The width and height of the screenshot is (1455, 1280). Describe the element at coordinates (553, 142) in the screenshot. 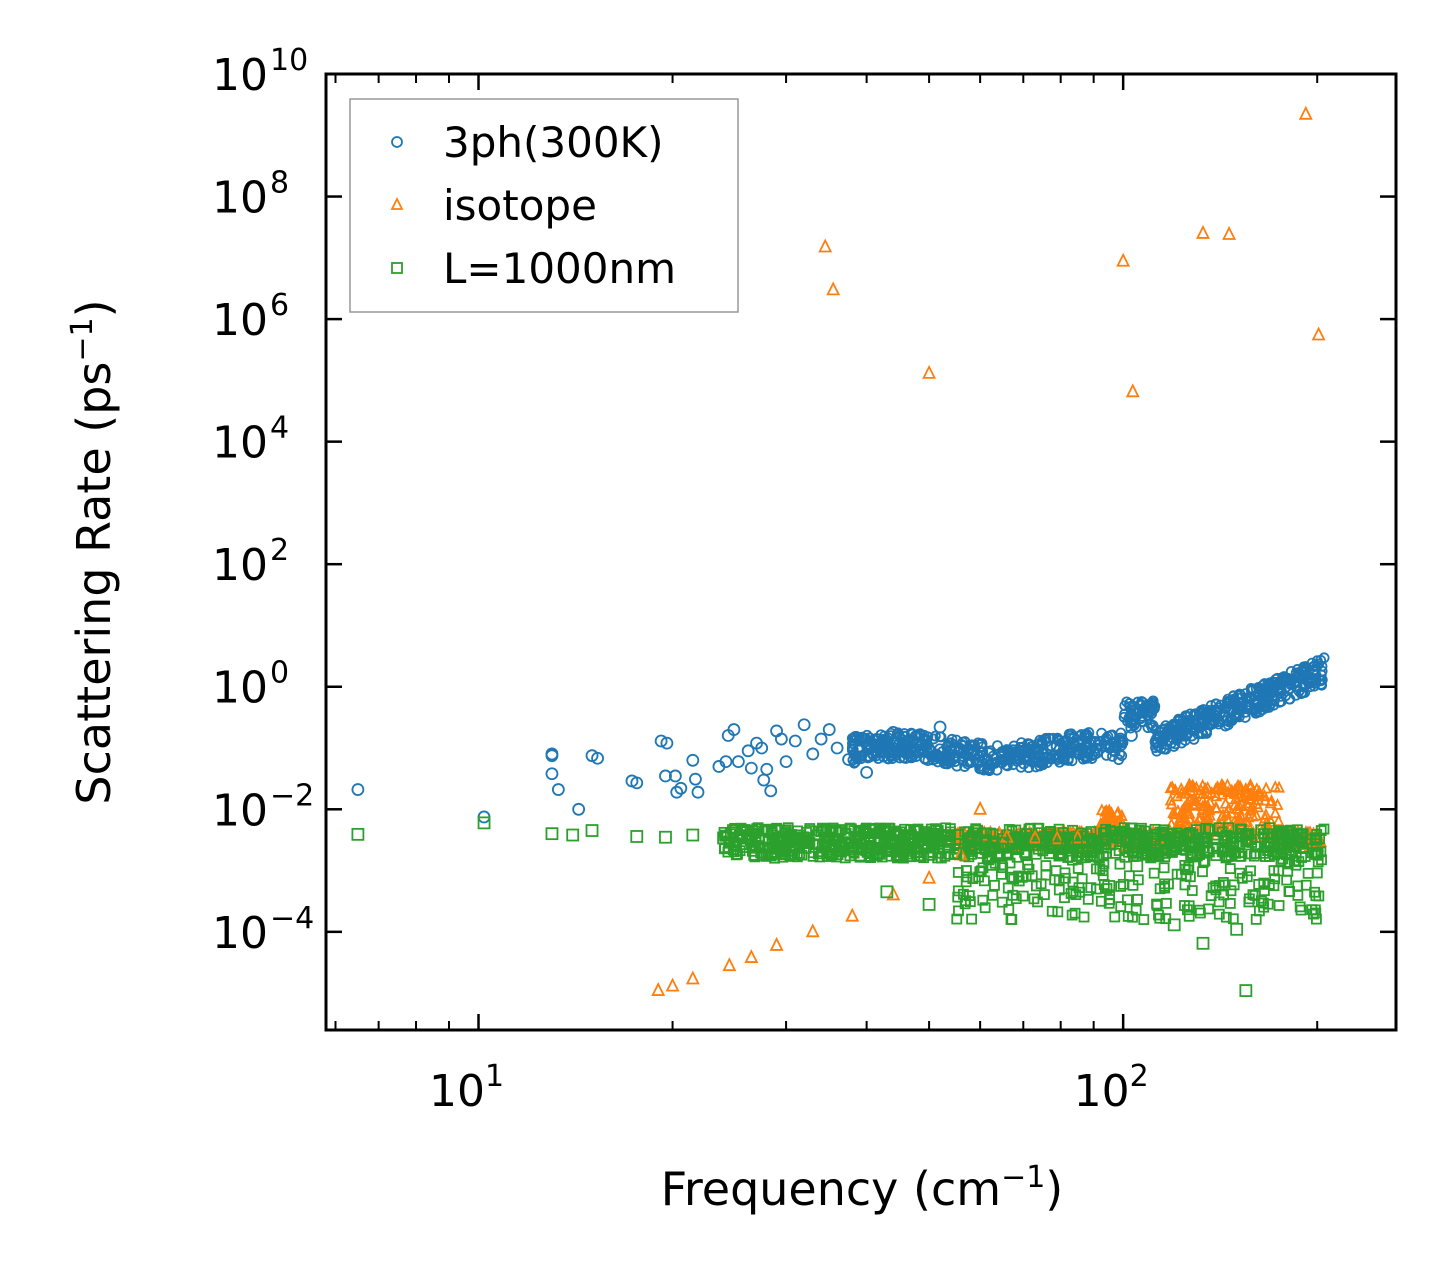

I see `legend-label-0: 3ph(300K)` at that location.